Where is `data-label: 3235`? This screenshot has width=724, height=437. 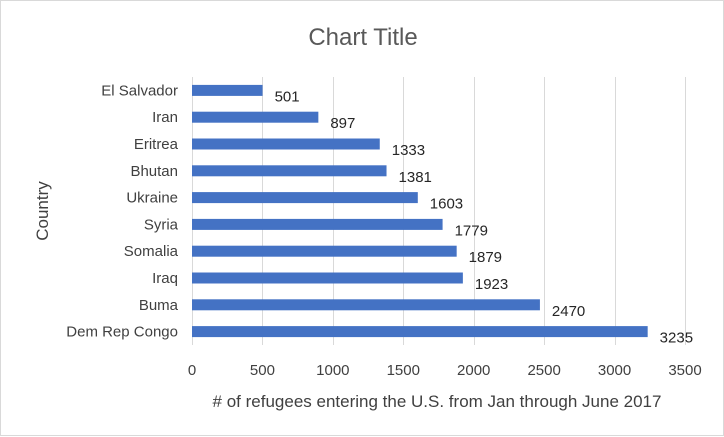
data-label: 3235 is located at coordinates (676, 338).